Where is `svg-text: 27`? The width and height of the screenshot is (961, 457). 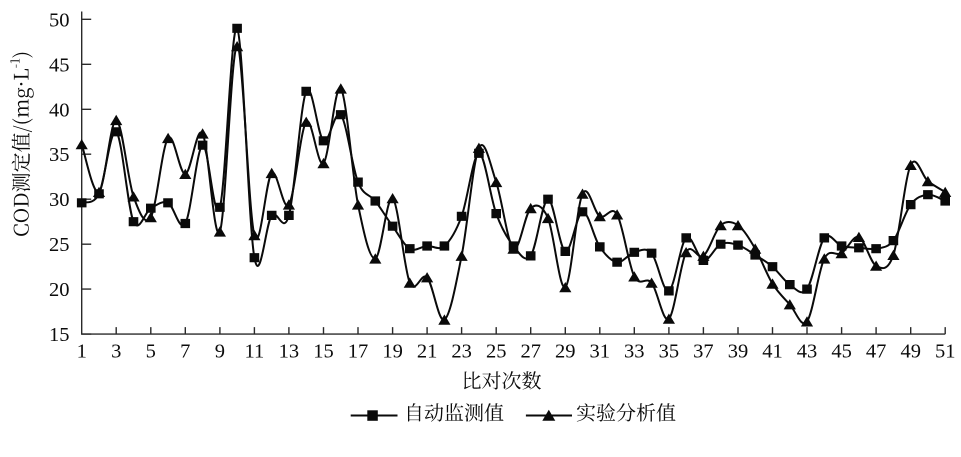 svg-text: 27 is located at coordinates (530, 352).